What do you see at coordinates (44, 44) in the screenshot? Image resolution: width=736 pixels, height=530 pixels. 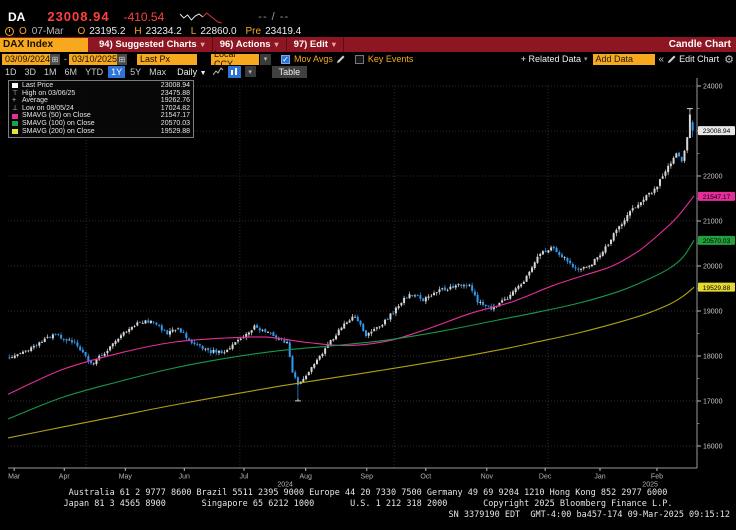 I see `security-field: DAX Index` at bounding box center [44, 44].